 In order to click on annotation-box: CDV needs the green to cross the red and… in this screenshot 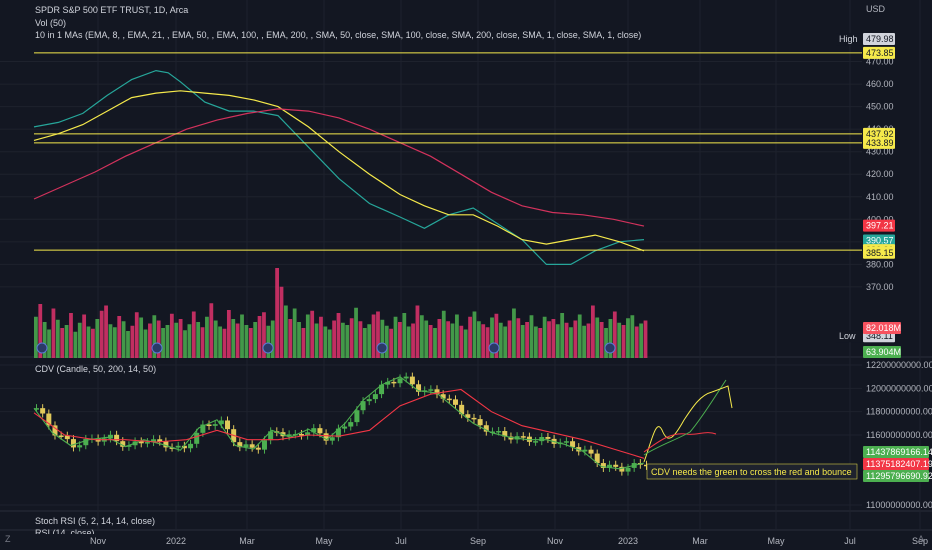, I will do `click(752, 471)`.